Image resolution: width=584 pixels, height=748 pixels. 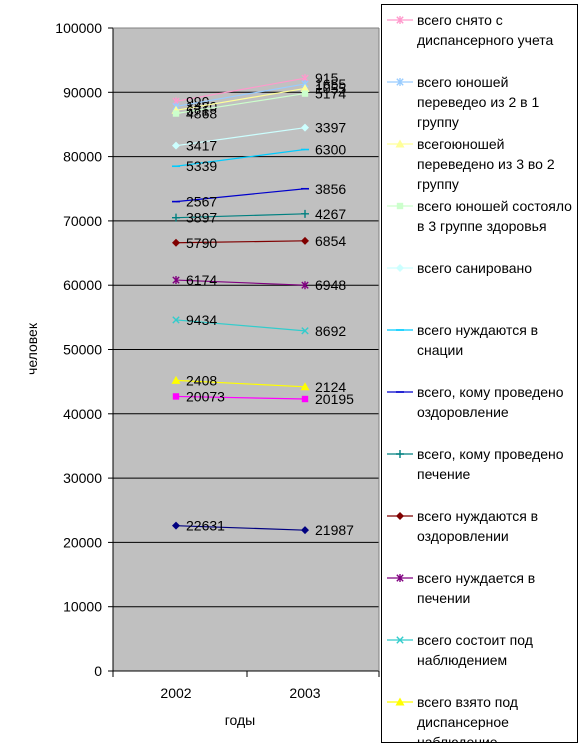 I want to click on data-label: 4868, so click(x=201, y=114).